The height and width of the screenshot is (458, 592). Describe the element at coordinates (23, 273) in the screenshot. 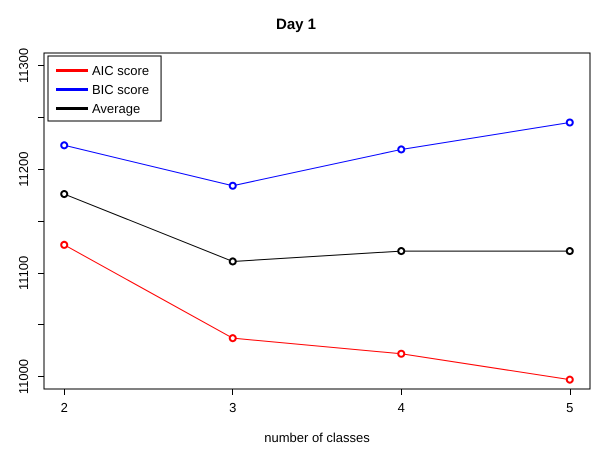

I see `y-tick-label: 11100` at that location.